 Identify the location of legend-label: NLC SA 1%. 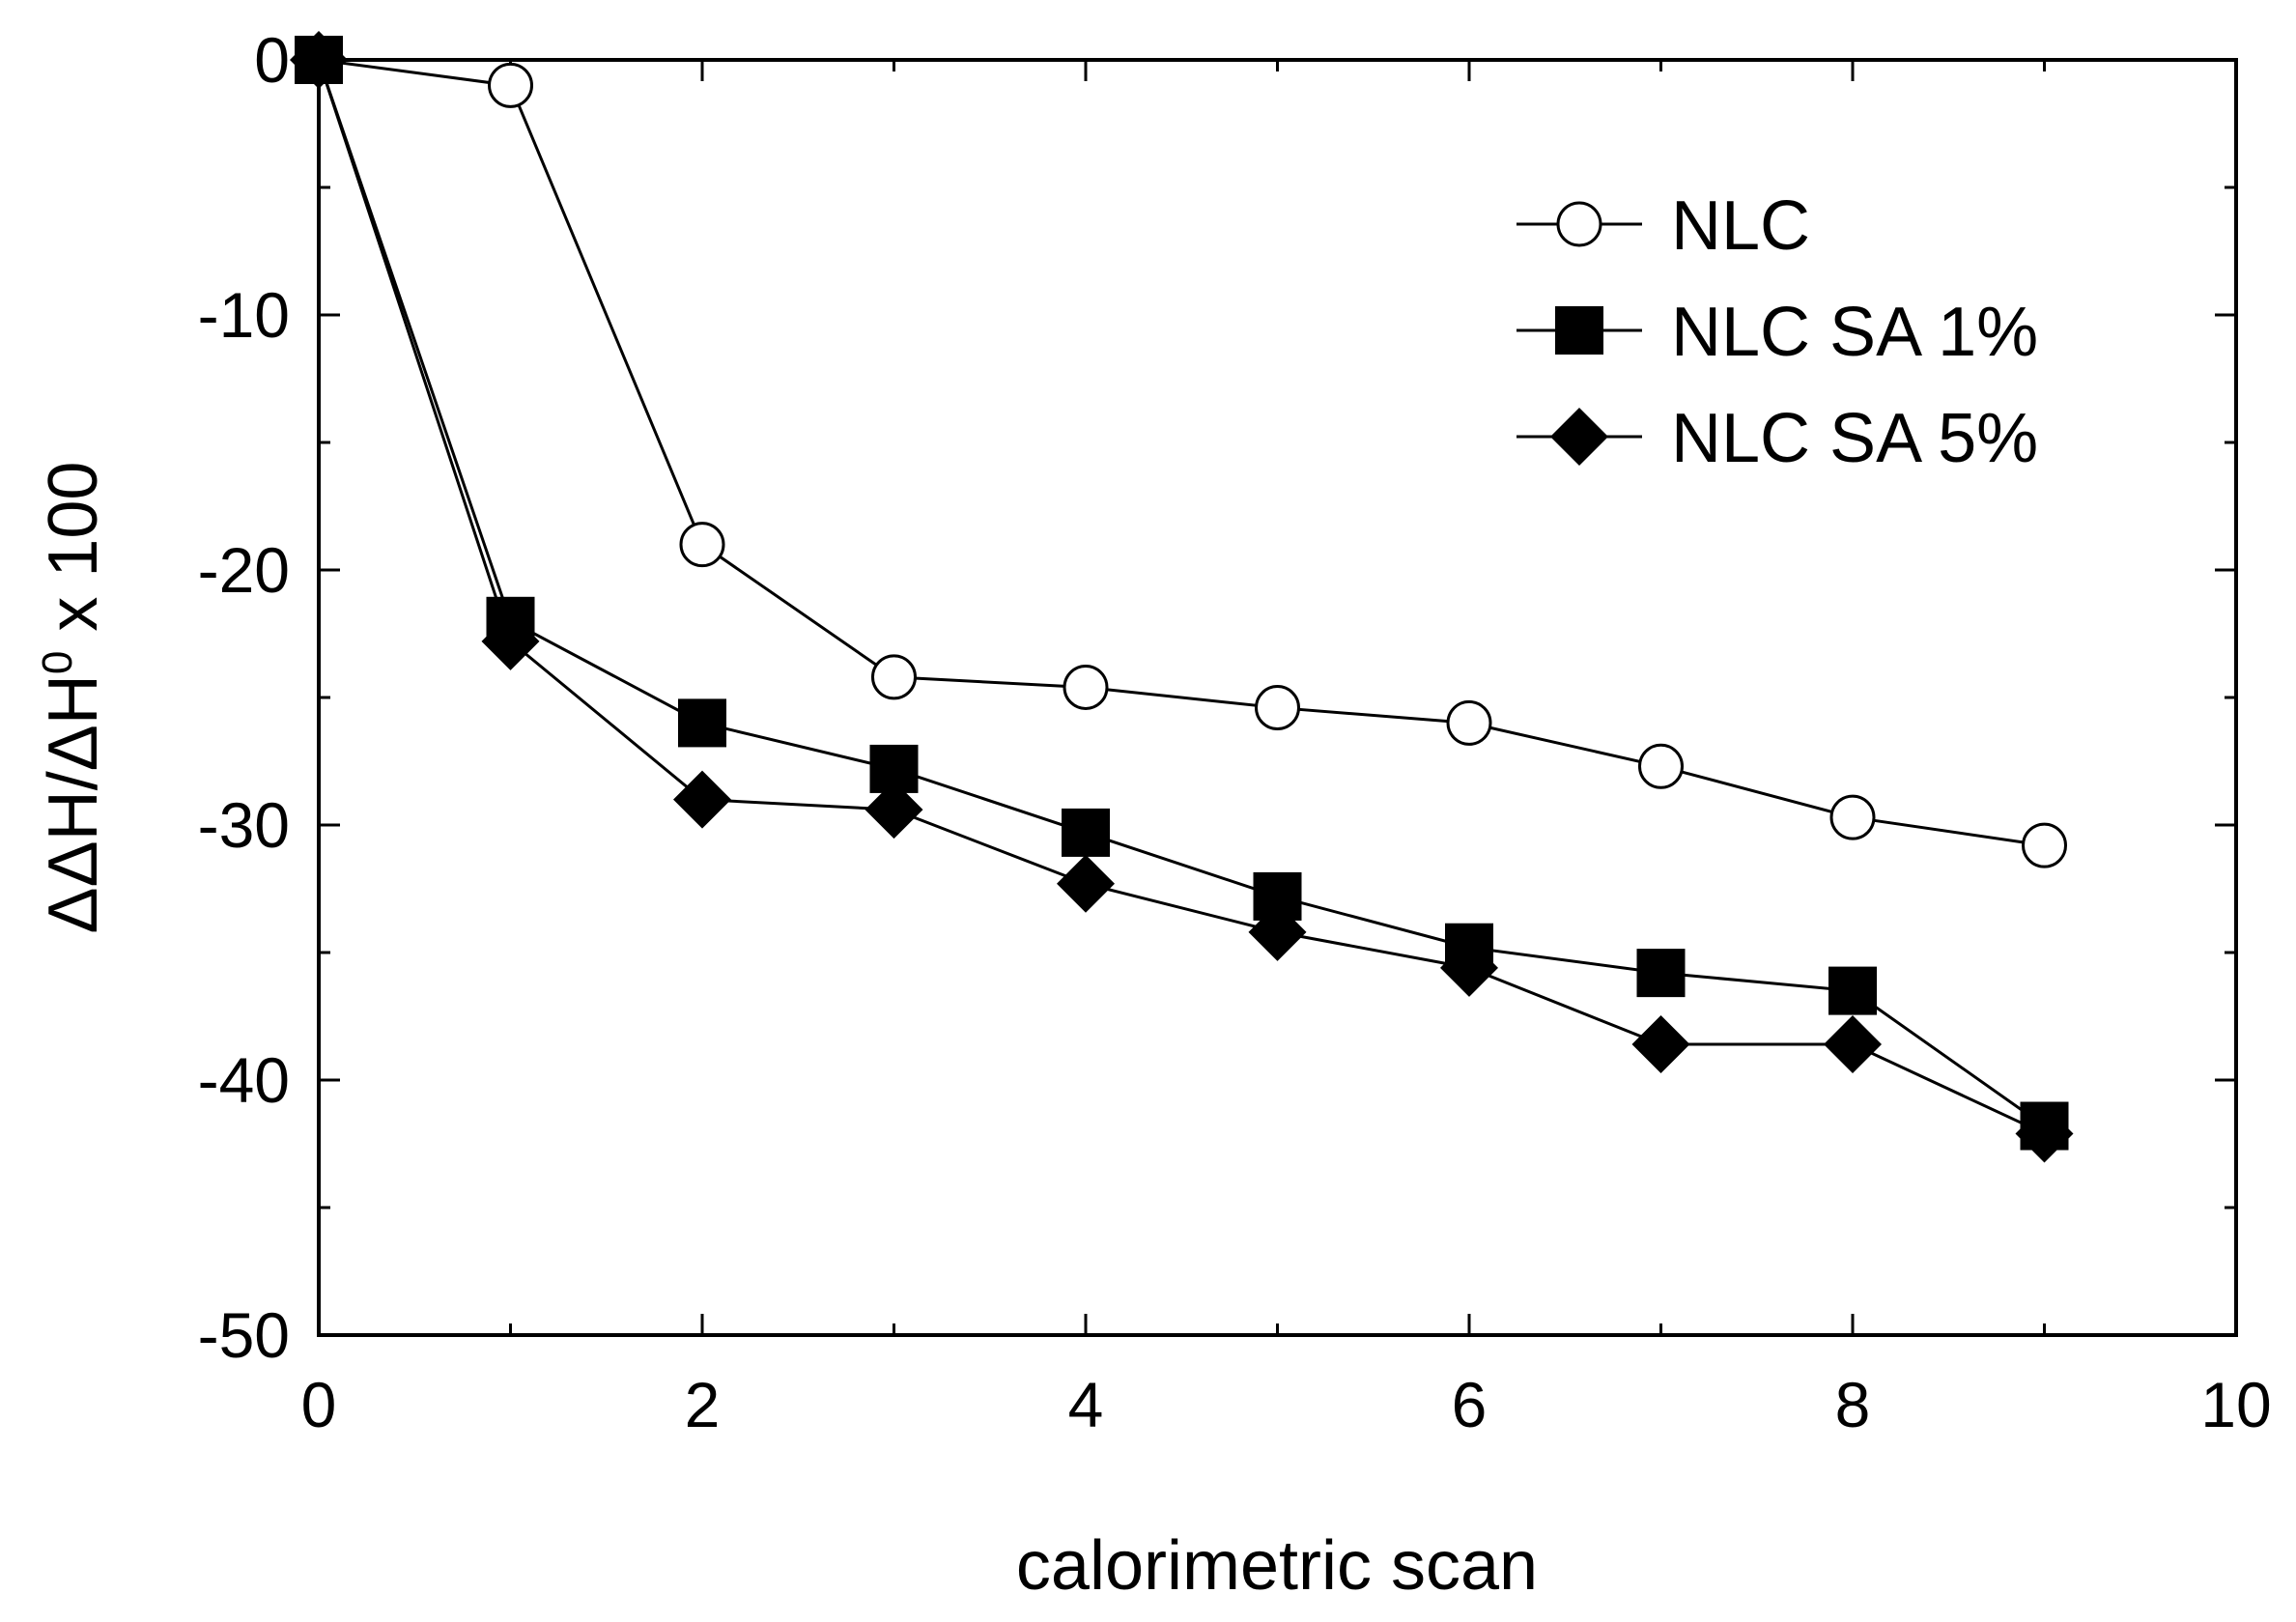
(1854, 332).